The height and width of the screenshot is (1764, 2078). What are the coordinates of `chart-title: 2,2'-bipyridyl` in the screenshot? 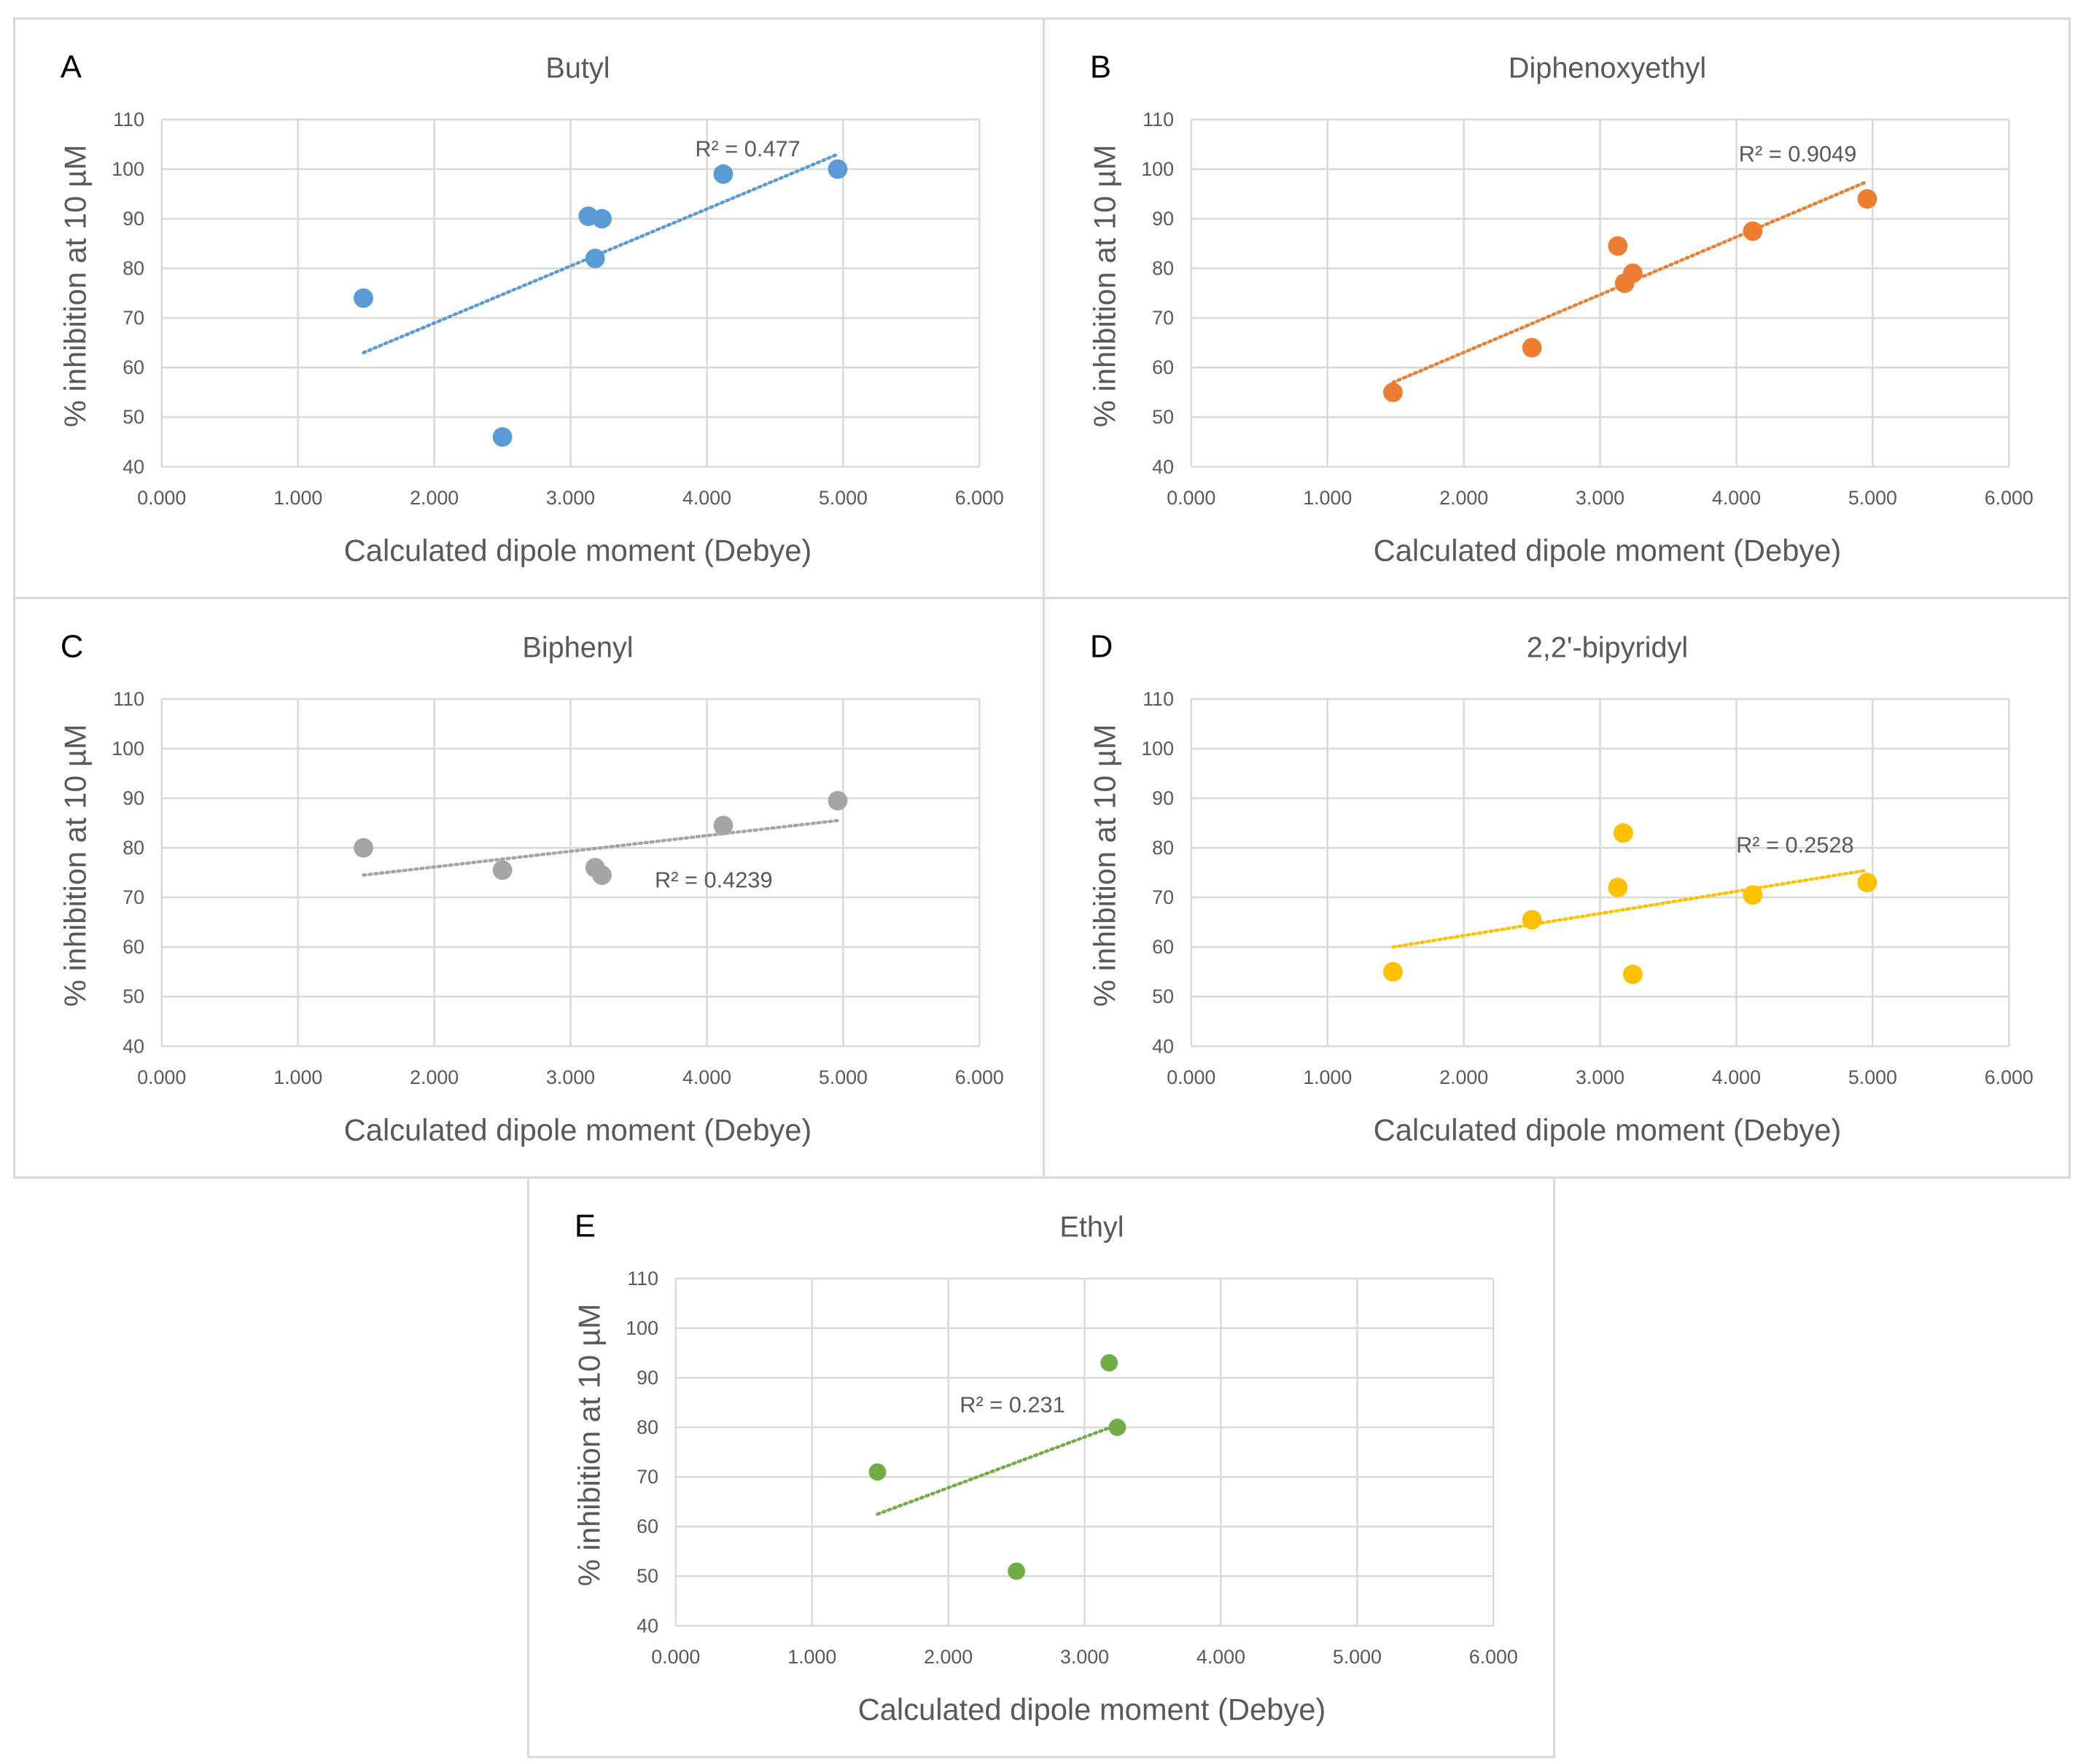 It's located at (1608, 647).